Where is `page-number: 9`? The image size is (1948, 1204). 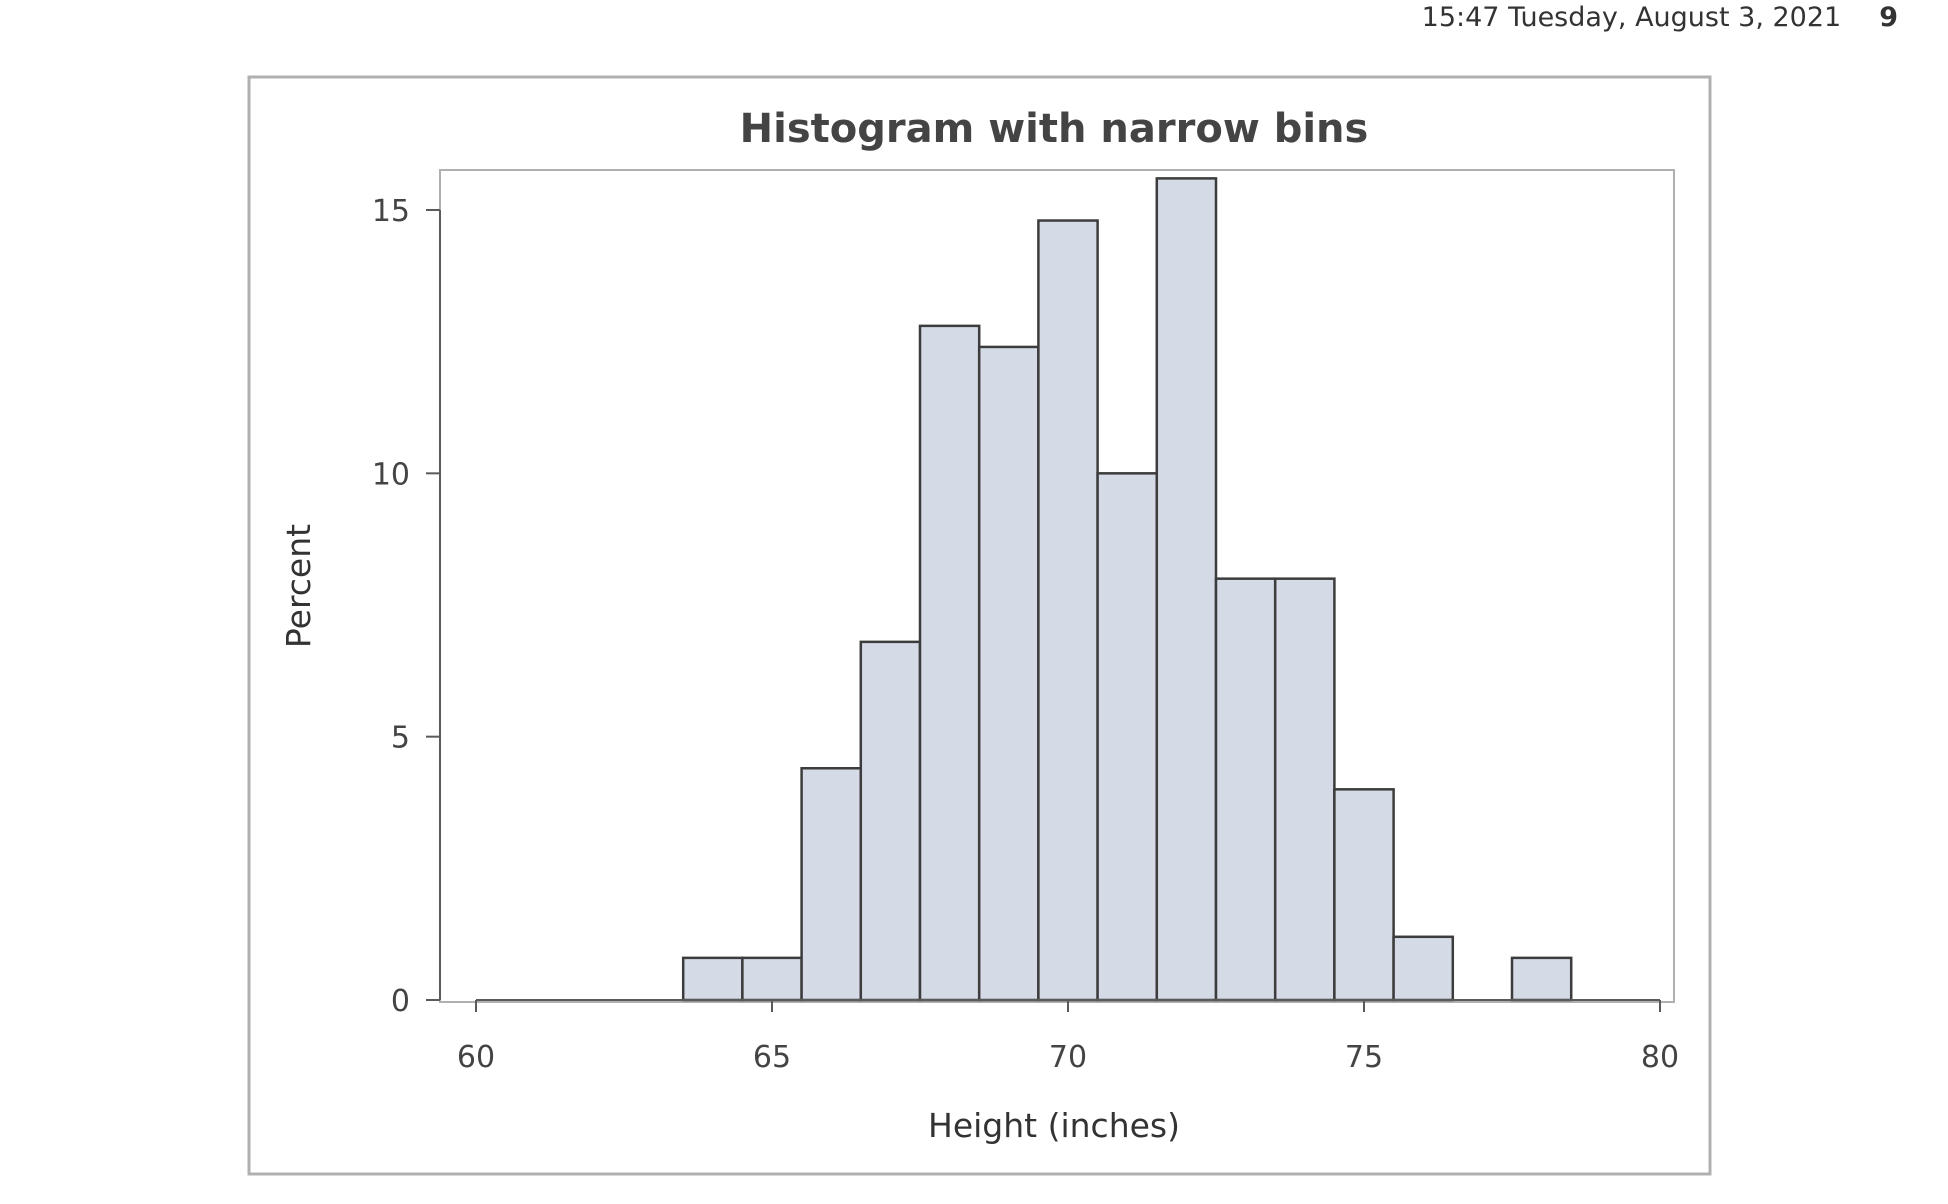 page-number: 9 is located at coordinates (1888, 17).